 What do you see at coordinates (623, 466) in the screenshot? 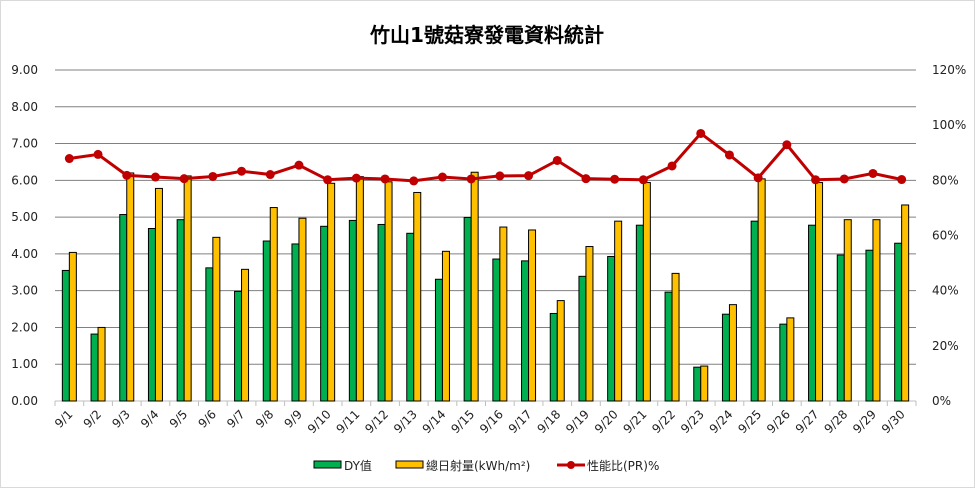
I see `legend-label: 性能比(PR)%` at bounding box center [623, 466].